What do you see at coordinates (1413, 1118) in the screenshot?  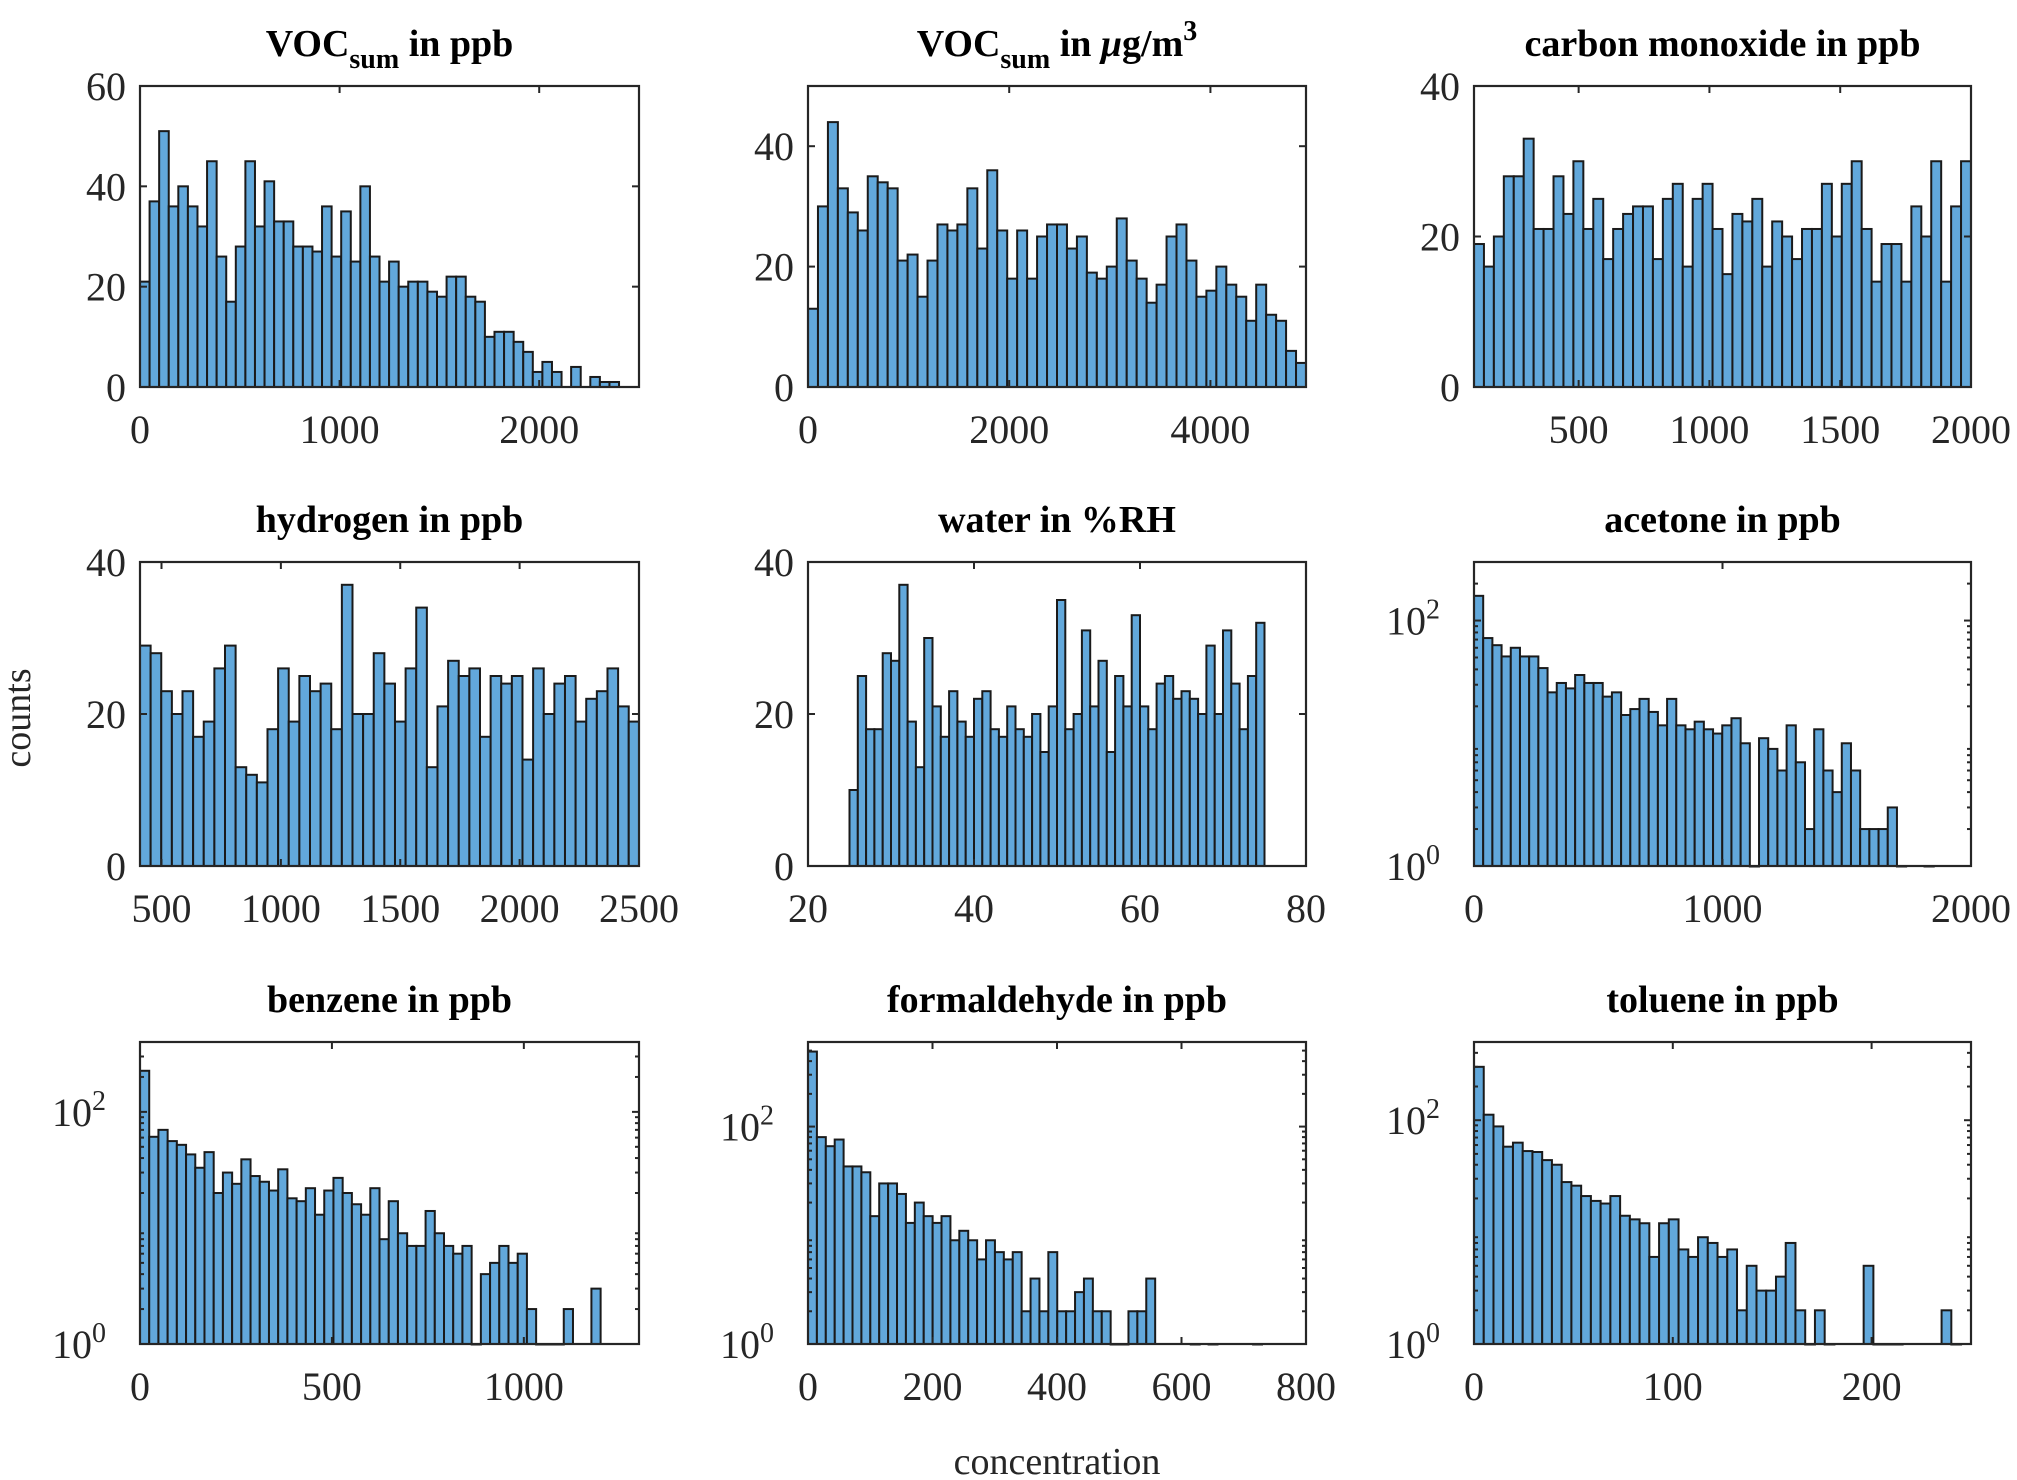 I see `y-tick-label: 102` at bounding box center [1413, 1118].